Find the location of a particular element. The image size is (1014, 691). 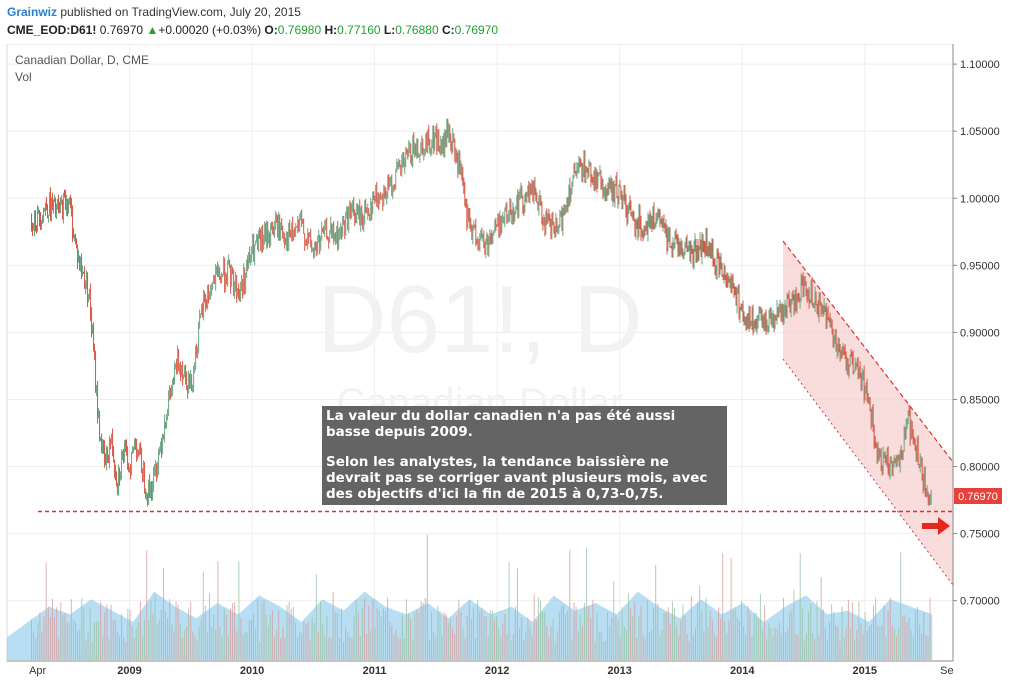

y-tick-label: 1.00000 is located at coordinates (980, 199).